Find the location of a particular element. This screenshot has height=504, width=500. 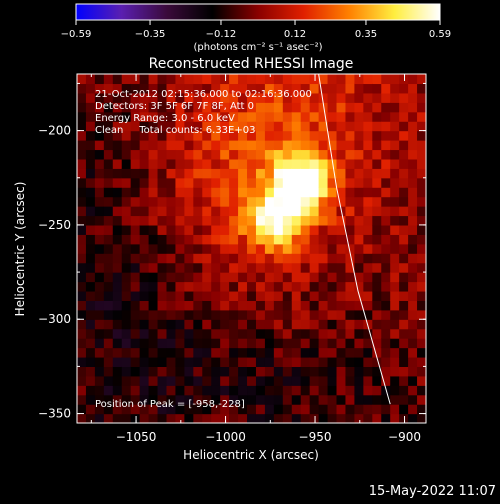

colorbar-tick-label: −0.35 is located at coordinates (150, 34).